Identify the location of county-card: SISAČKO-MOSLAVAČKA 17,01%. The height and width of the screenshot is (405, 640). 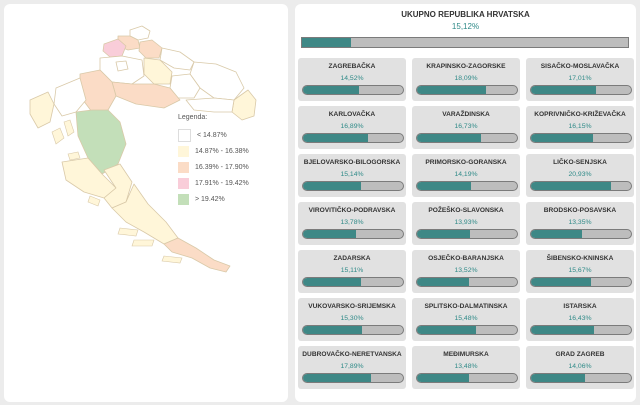
(580, 79).